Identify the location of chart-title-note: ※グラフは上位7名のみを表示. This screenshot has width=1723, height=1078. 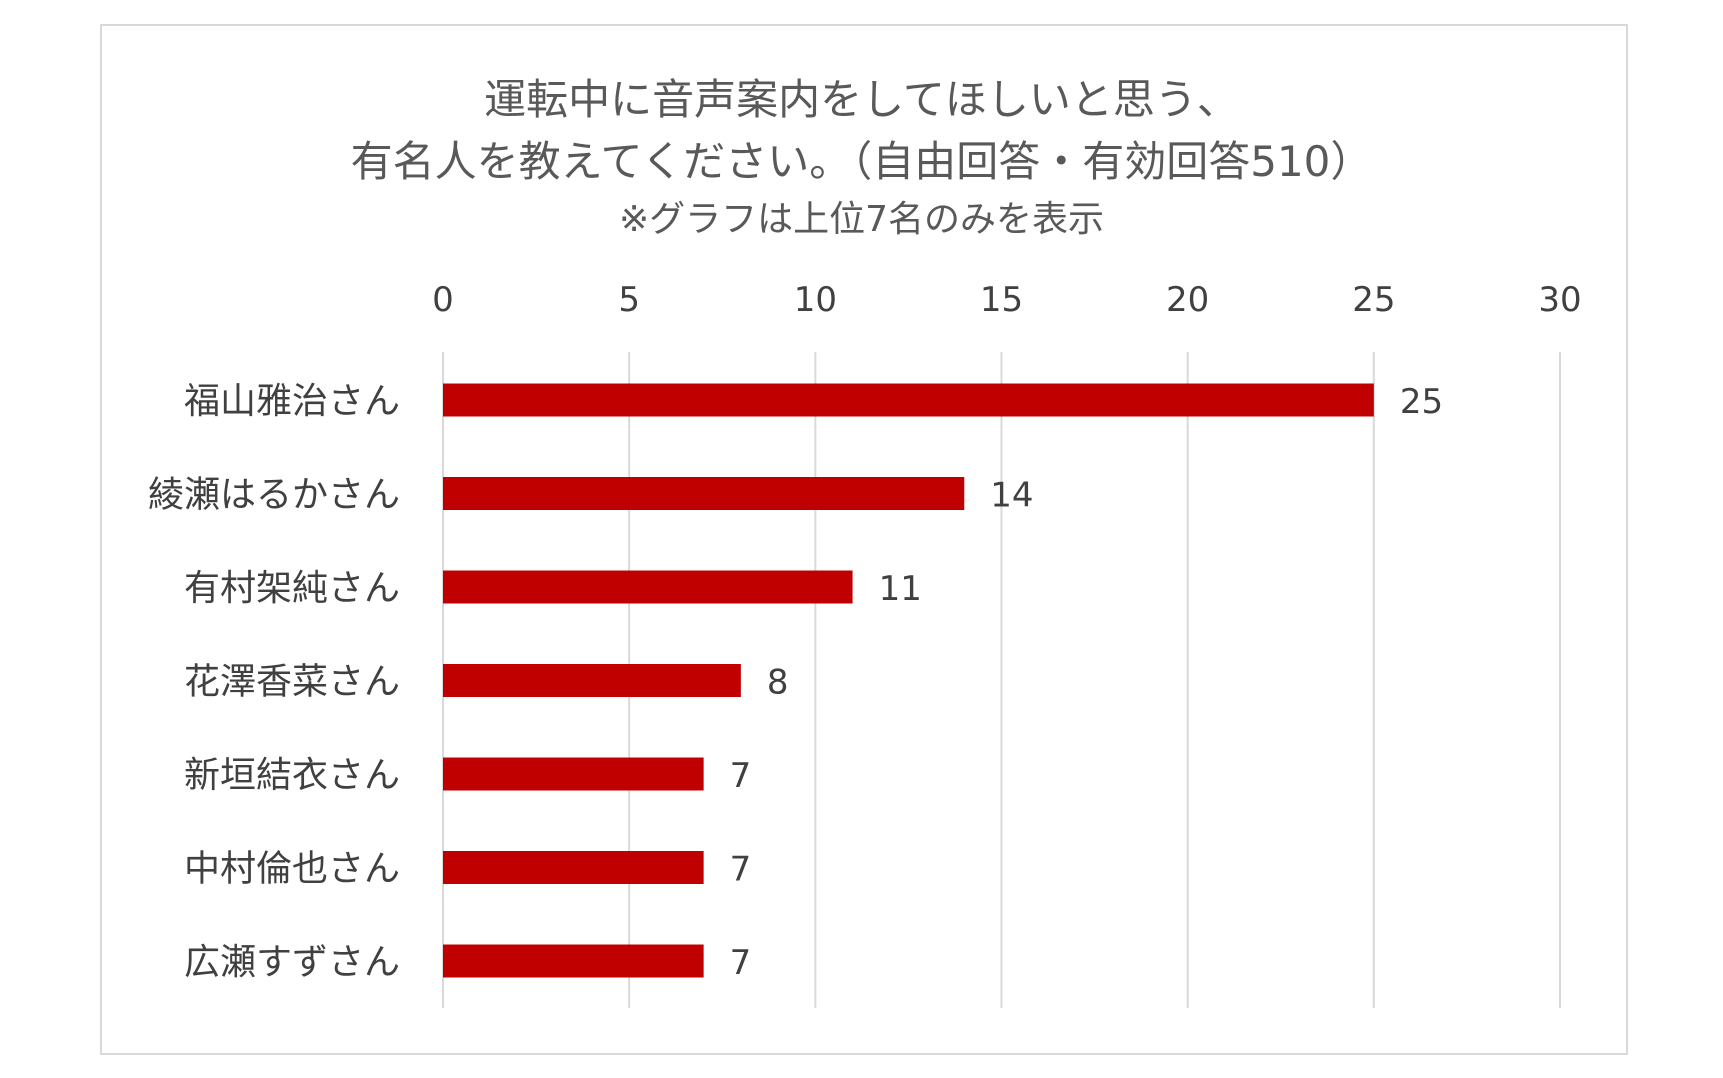
(861, 219).